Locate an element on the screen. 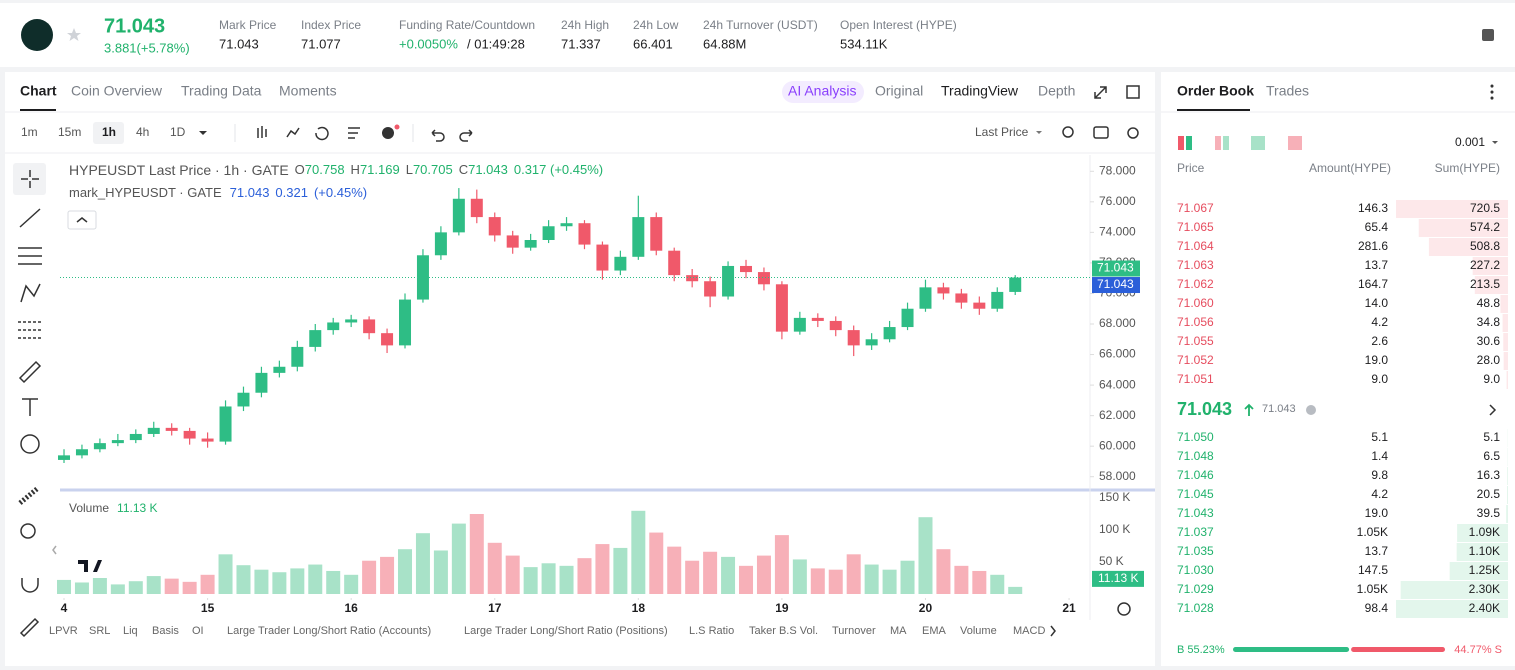  indicator: Liq is located at coordinates (130, 631).